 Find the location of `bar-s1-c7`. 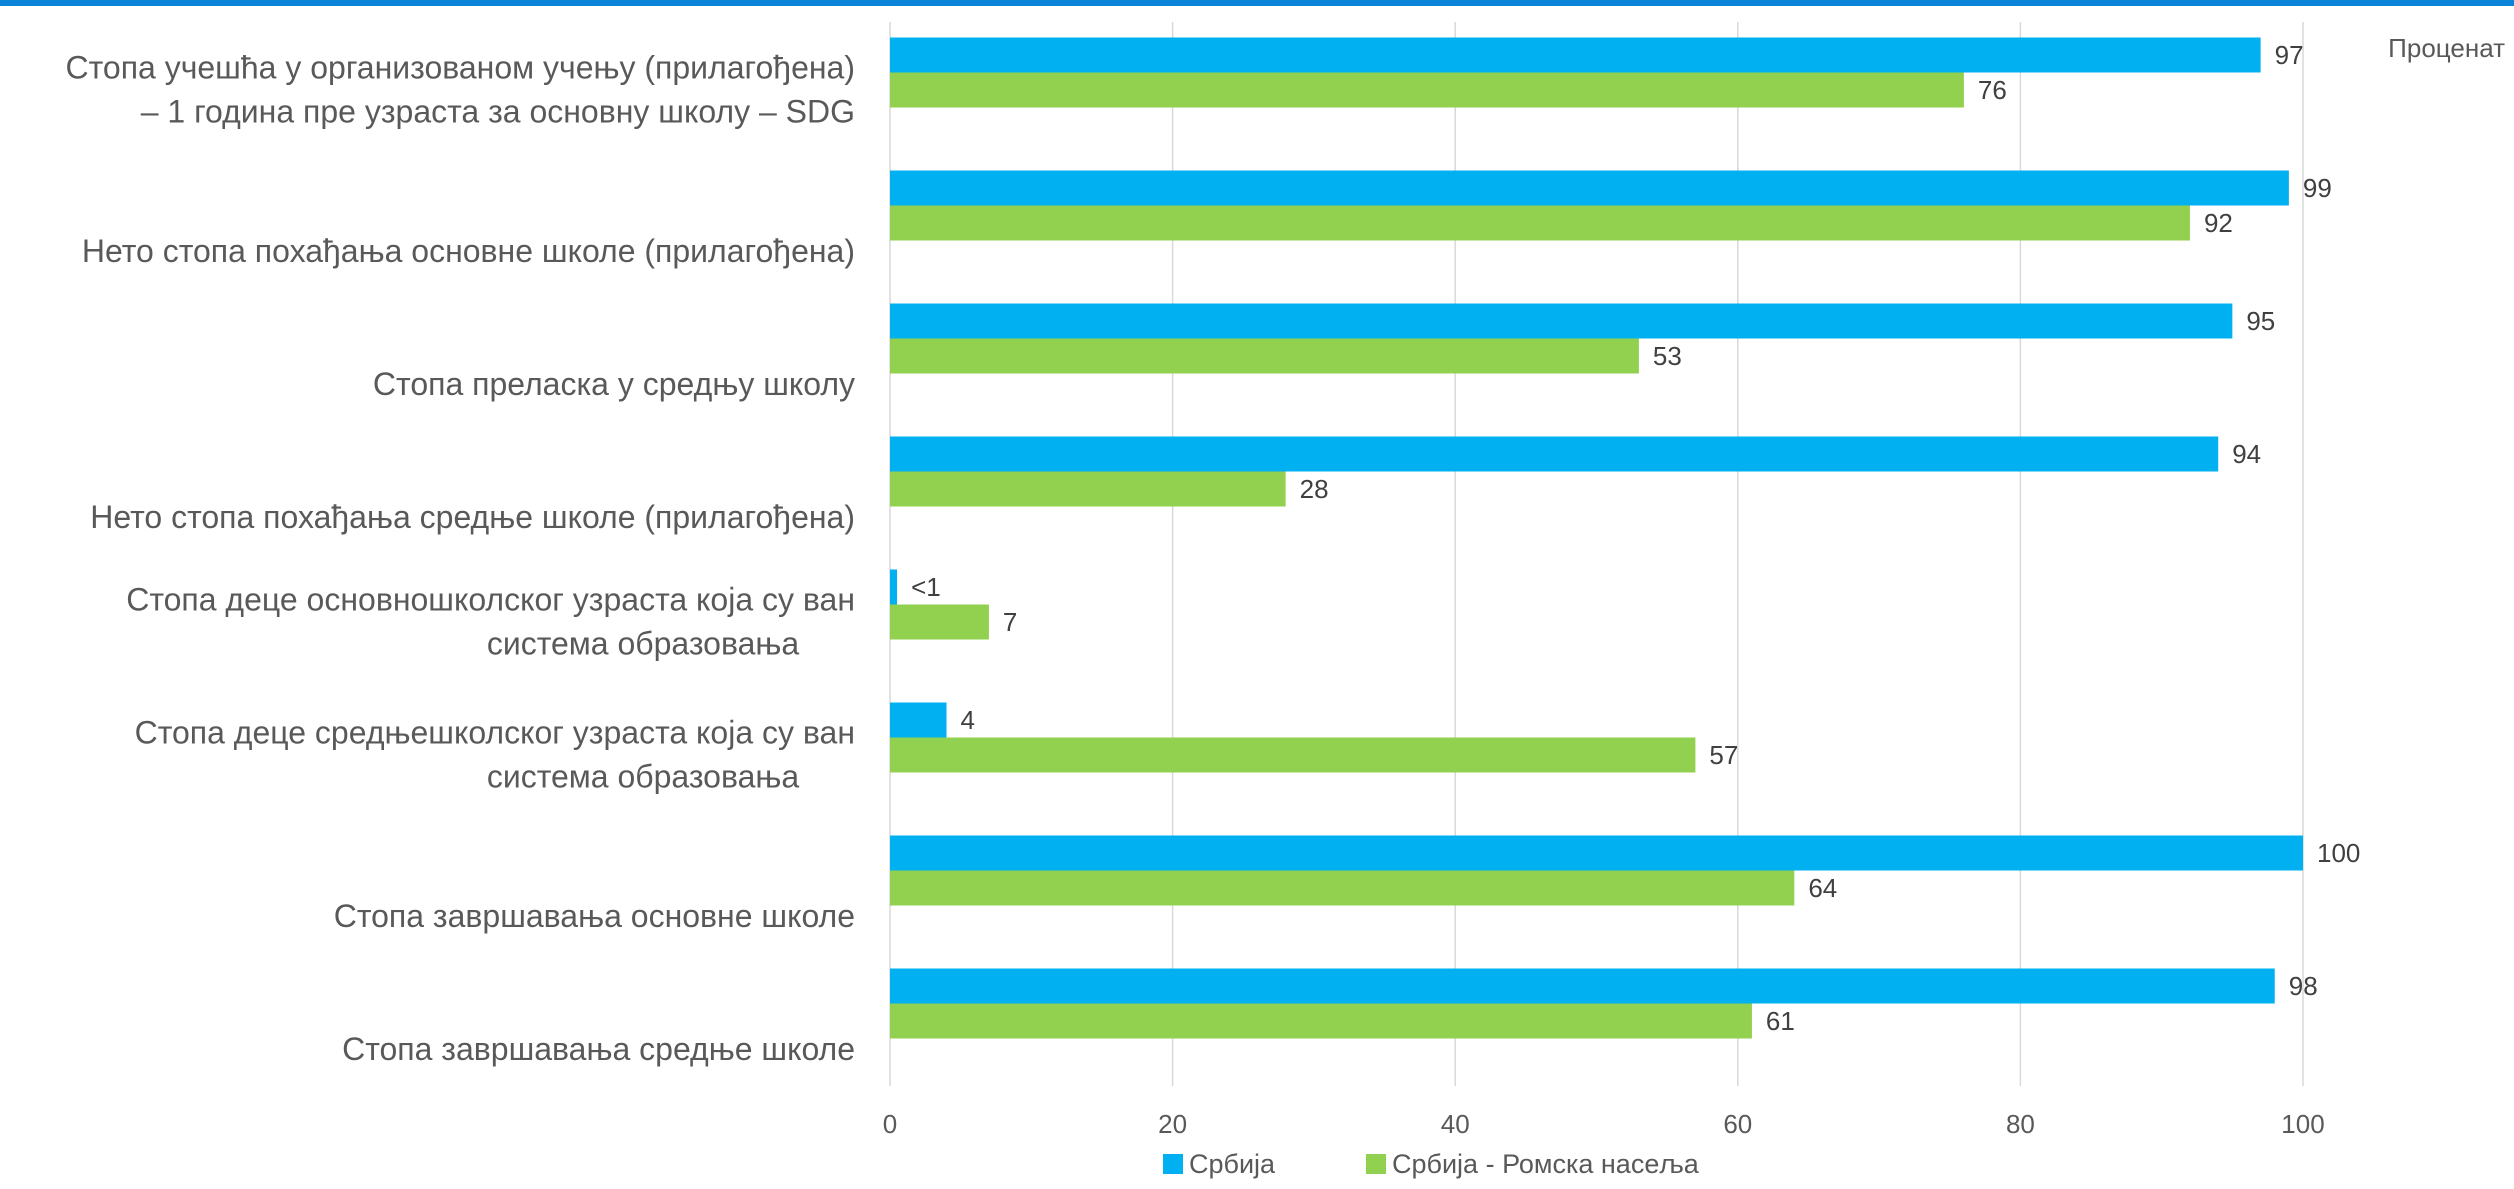

bar-s1-c7 is located at coordinates (1321, 1021).